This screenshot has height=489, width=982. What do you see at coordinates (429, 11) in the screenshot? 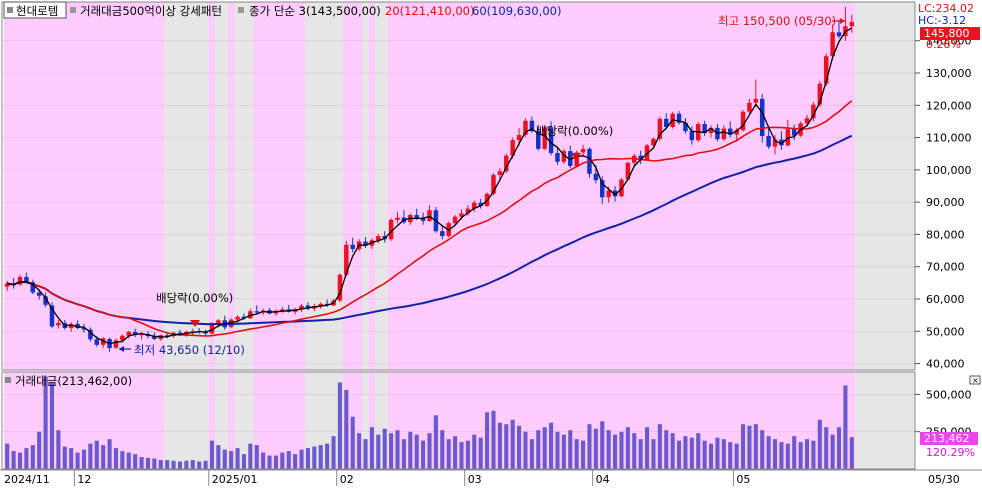
I see `ma20-label: 20(121,410,00)` at bounding box center [429, 11].